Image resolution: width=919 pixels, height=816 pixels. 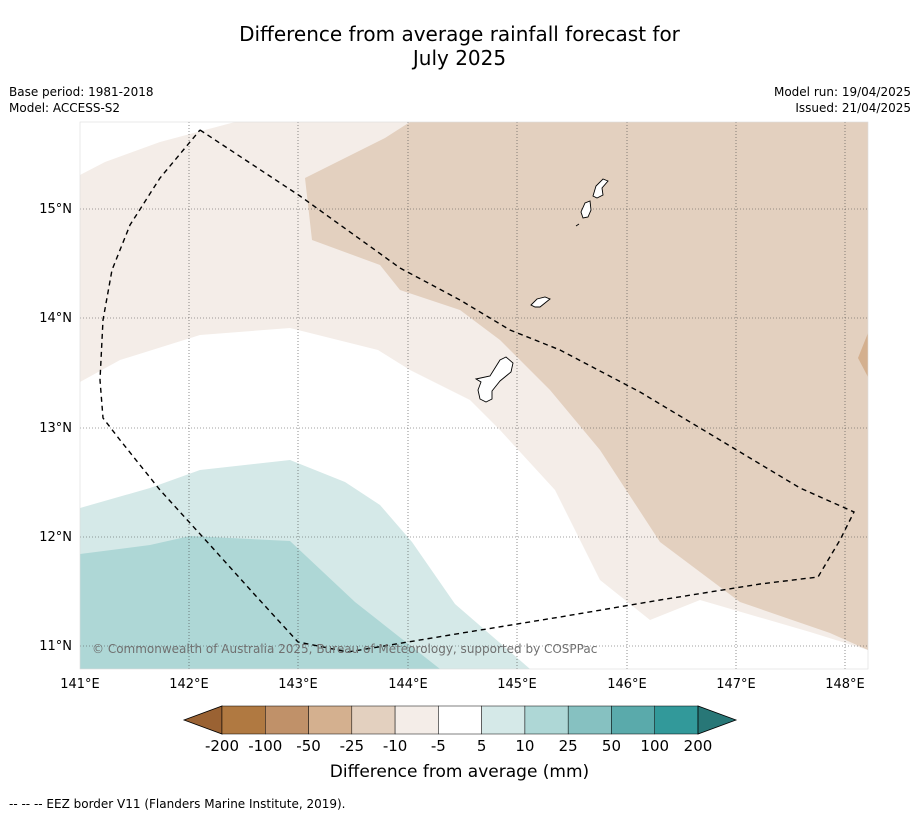 I want to click on colorbar-arrow-low, so click(x=202, y=720).